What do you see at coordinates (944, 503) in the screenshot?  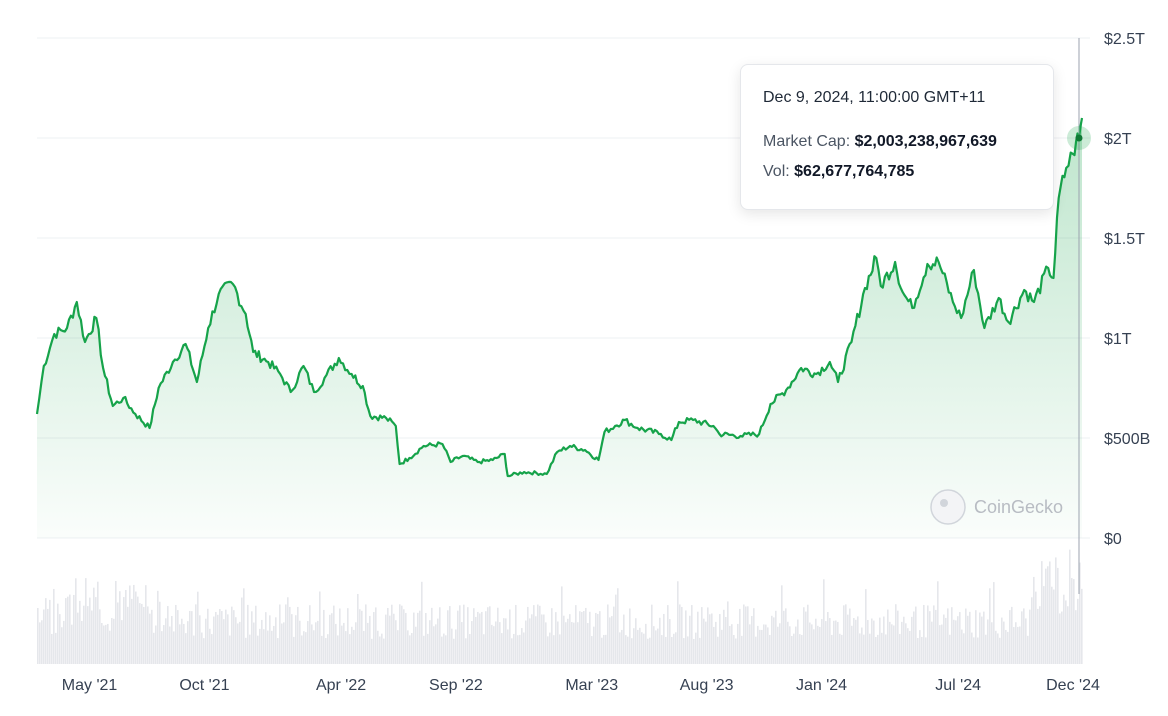 I see `coingecko-logo-eye` at bounding box center [944, 503].